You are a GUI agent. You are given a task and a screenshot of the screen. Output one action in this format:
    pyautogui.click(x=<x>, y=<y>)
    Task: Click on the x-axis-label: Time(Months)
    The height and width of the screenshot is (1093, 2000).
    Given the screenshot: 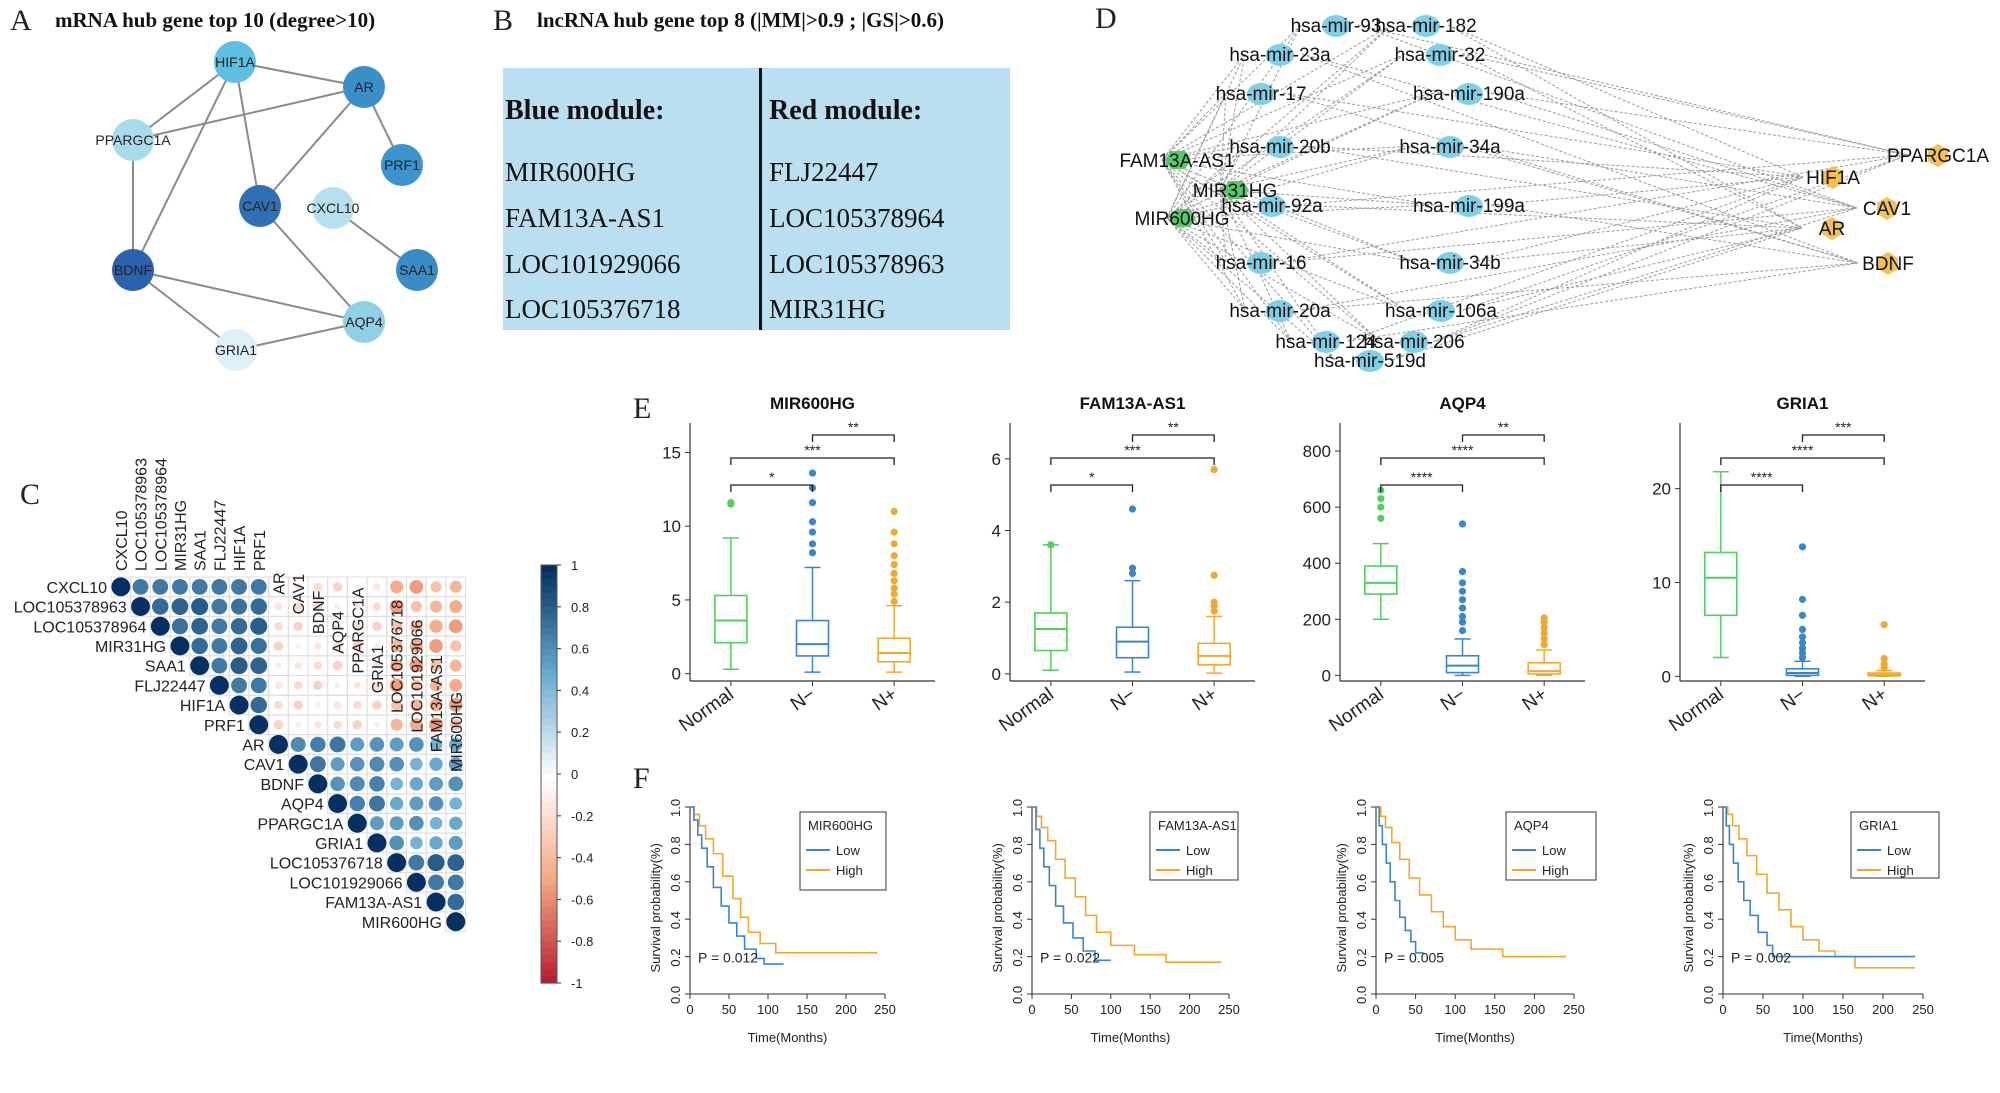 What is the action you would take?
    pyautogui.click(x=788, y=1037)
    